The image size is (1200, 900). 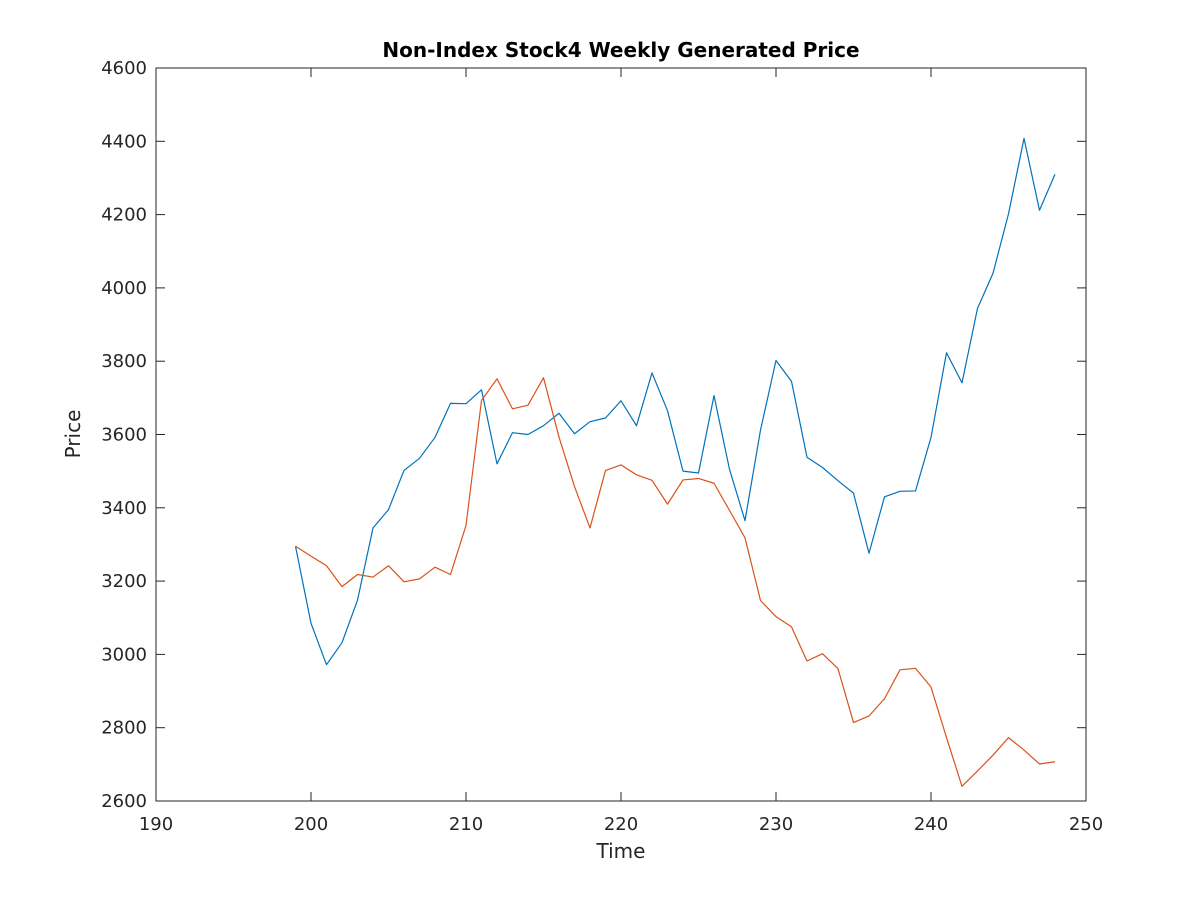 What do you see at coordinates (124, 68) in the screenshot?
I see `y-tick-label: 4600` at bounding box center [124, 68].